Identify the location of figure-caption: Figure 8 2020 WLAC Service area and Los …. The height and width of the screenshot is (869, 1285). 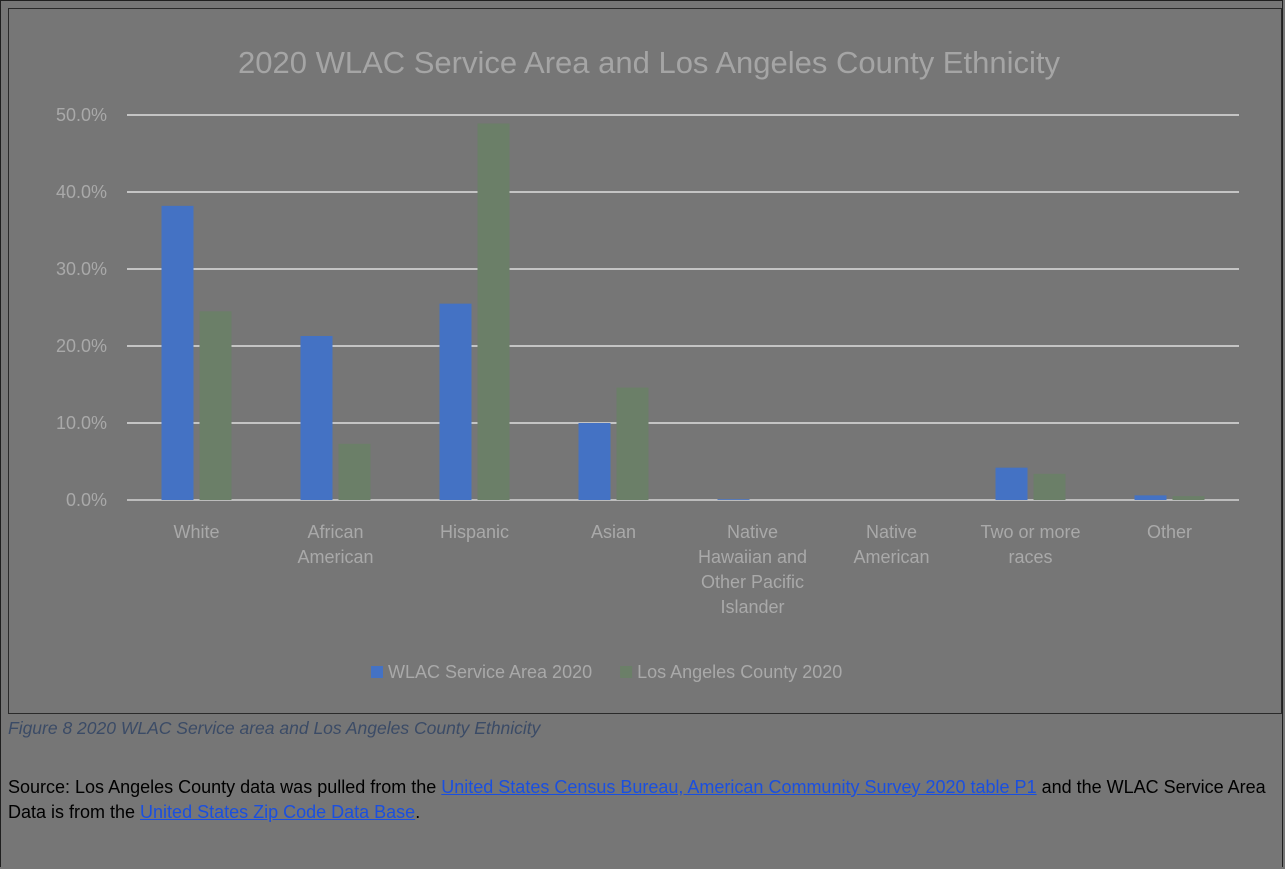
(274, 728).